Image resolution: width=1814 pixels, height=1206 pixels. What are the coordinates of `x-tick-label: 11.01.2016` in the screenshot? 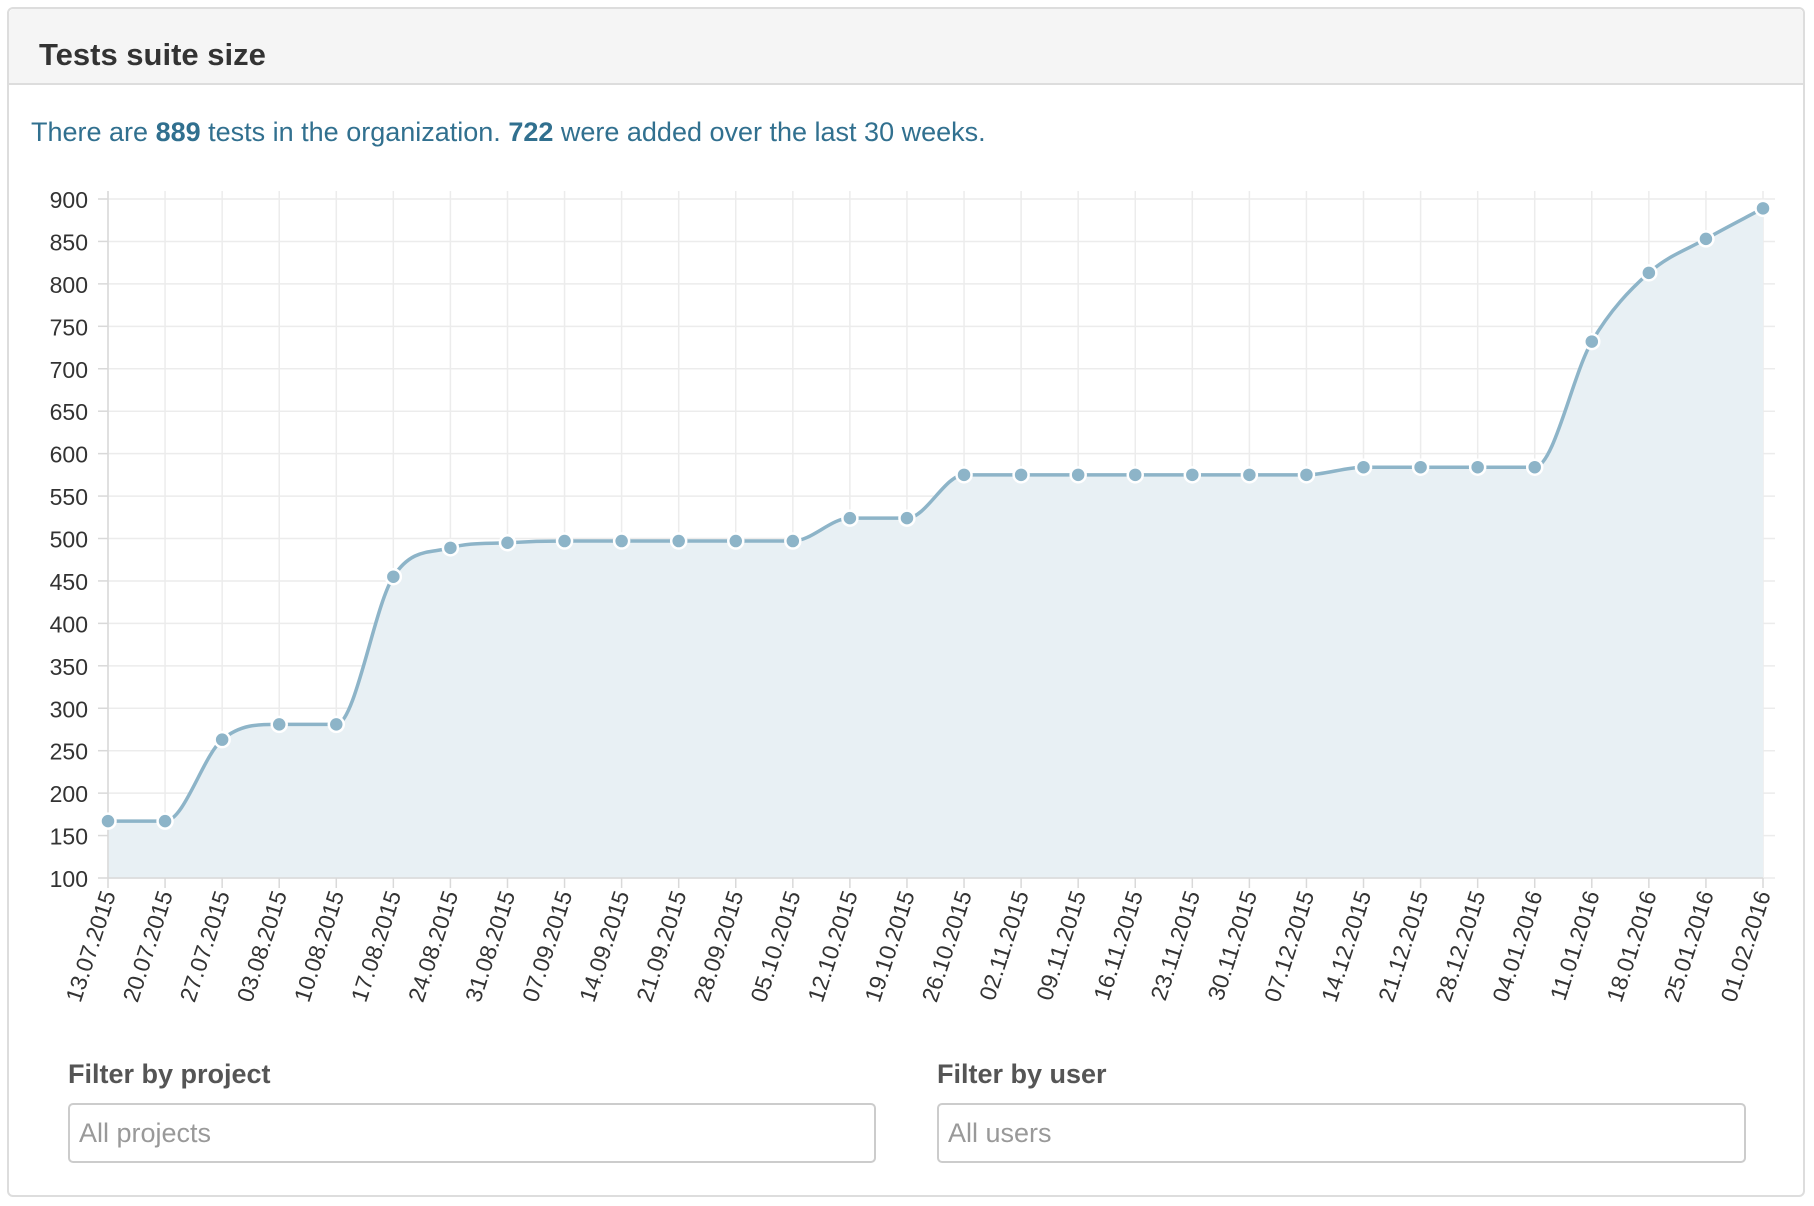 It's located at (1575, 946).